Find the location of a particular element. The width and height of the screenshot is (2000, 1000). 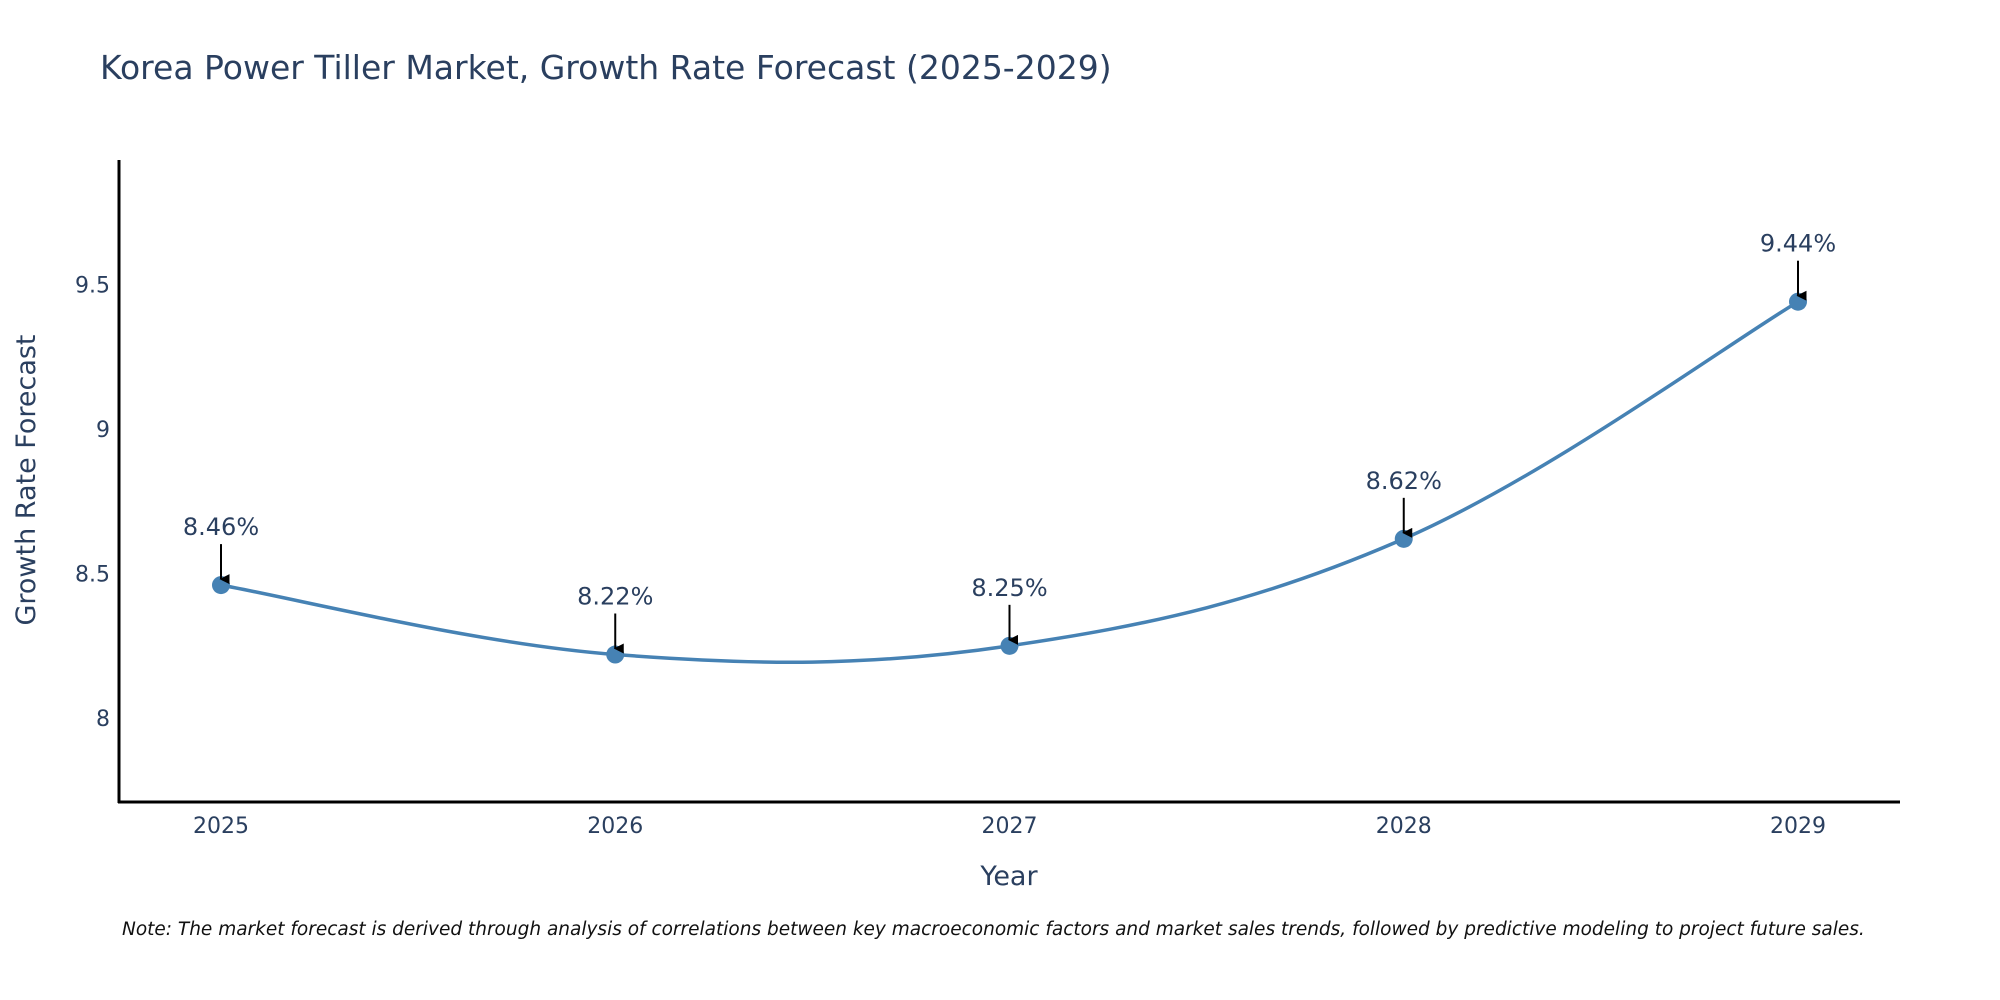

x-tick-label: 2028 is located at coordinates (1404, 826).